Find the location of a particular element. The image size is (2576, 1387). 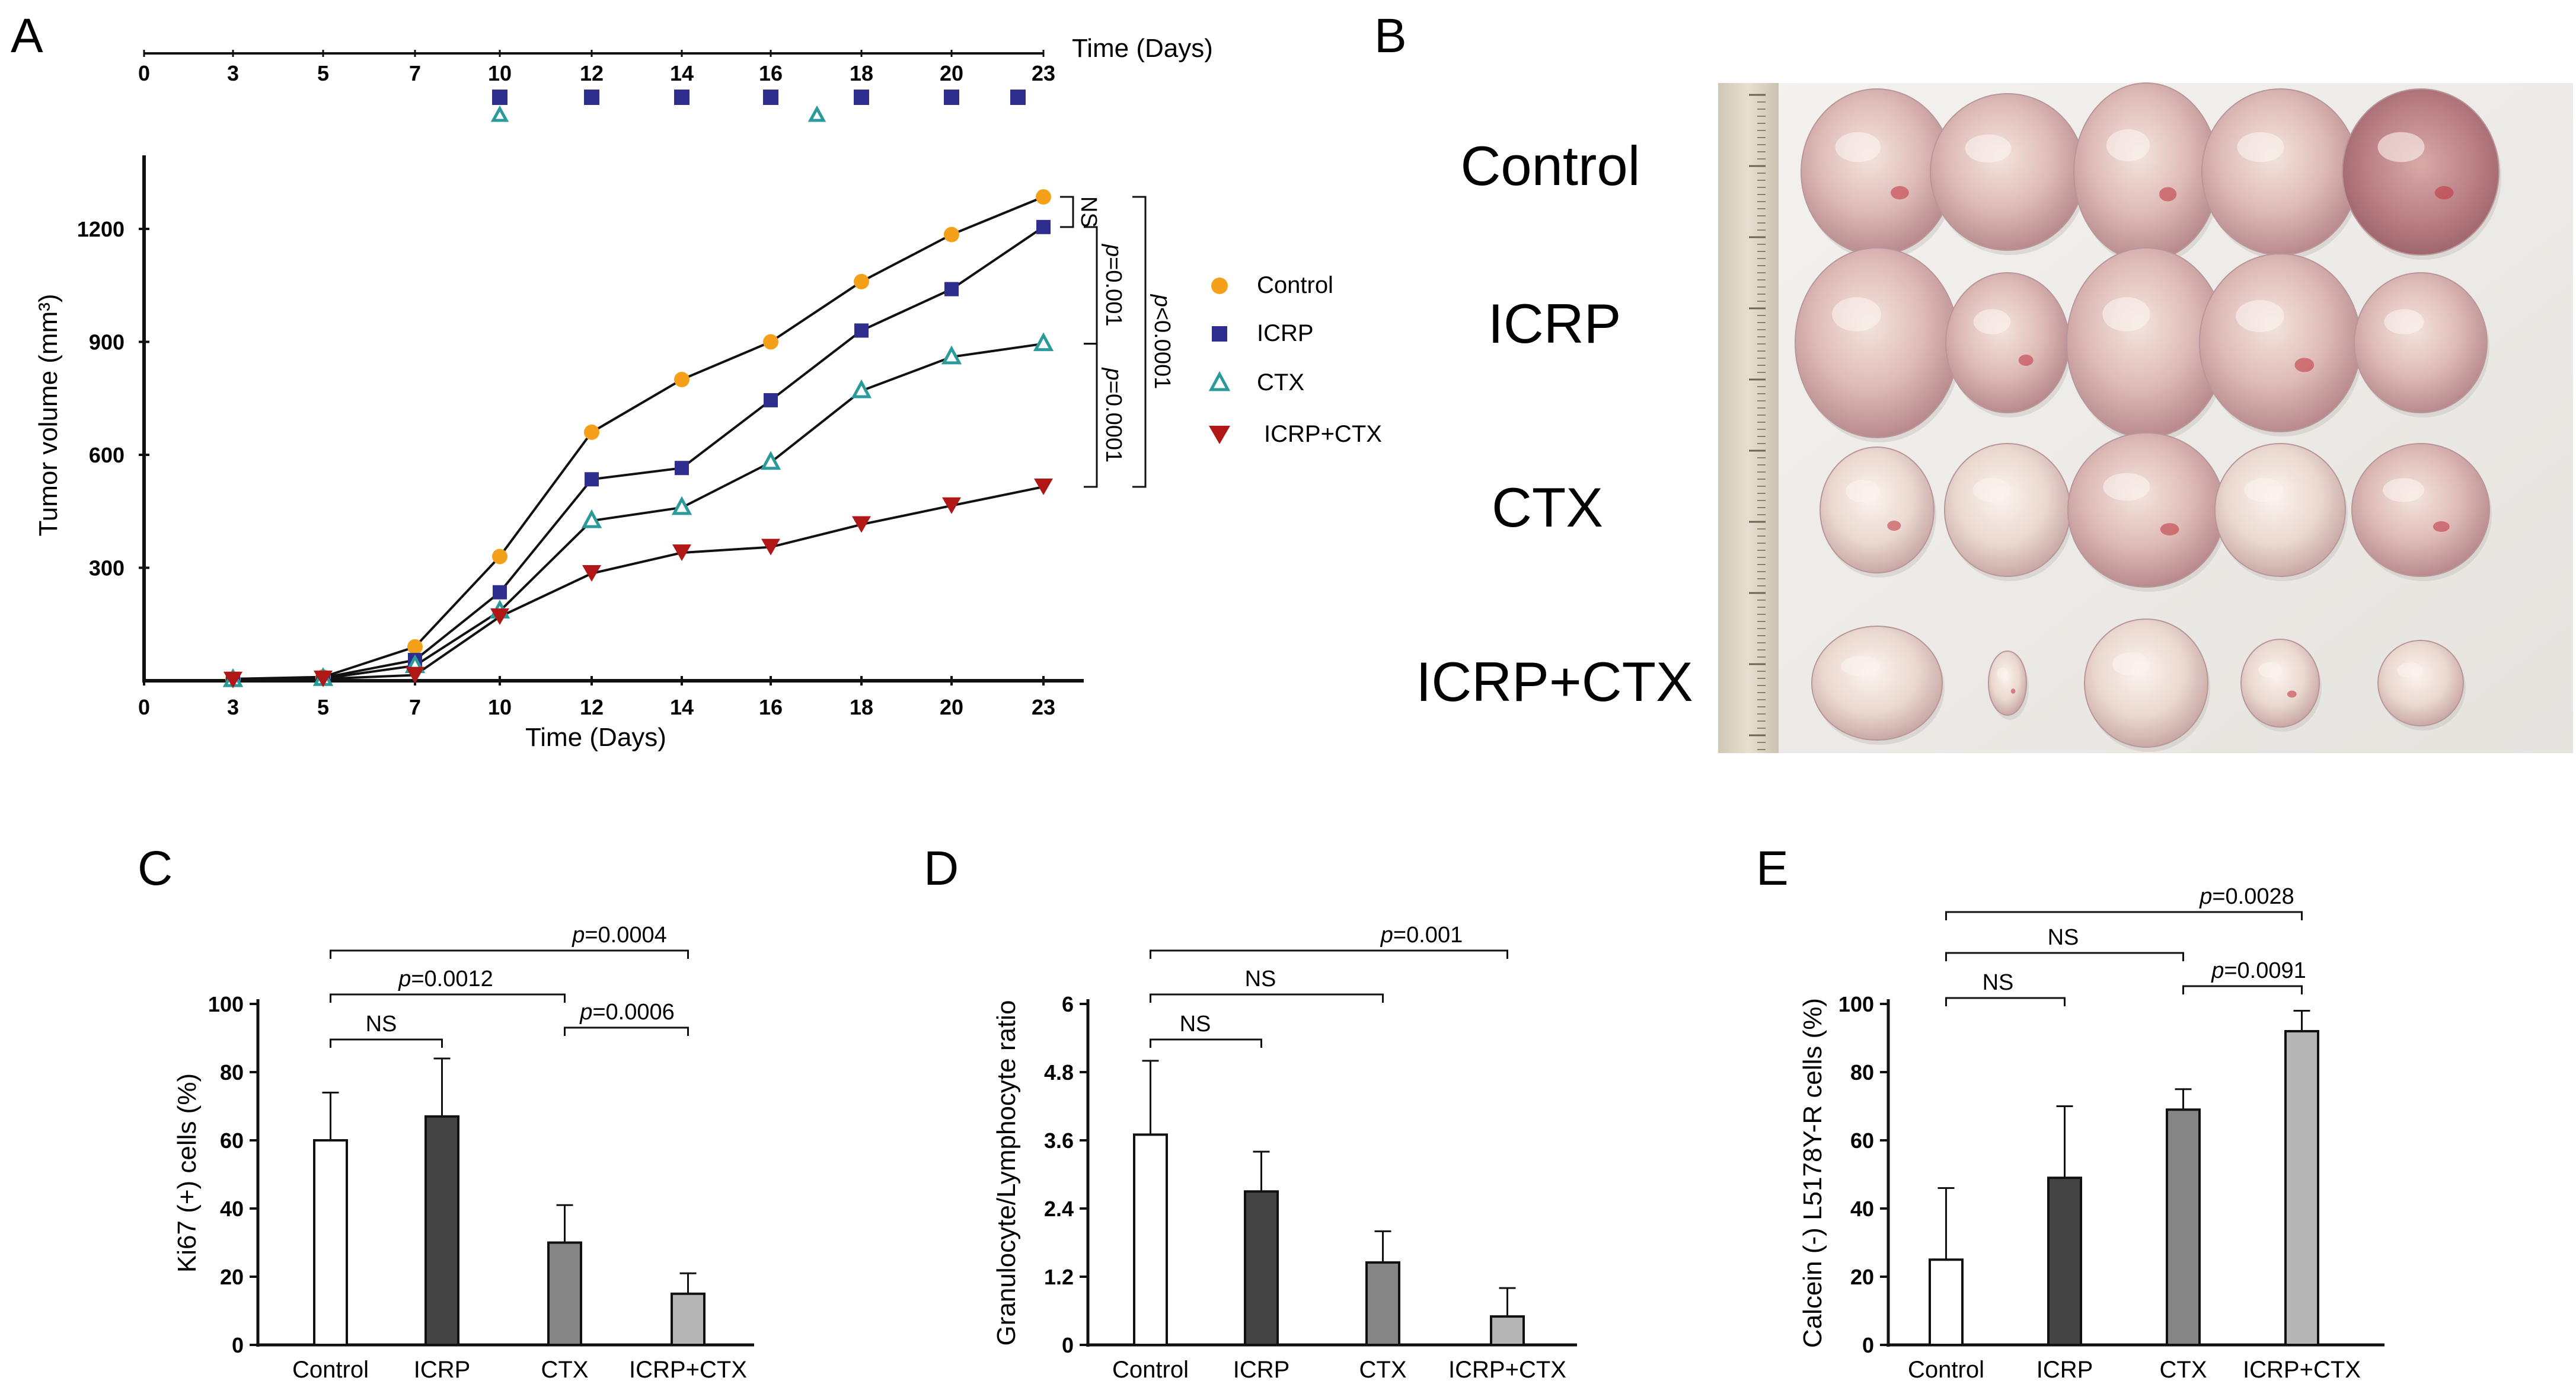

x-tick-label: 23 is located at coordinates (1043, 707).